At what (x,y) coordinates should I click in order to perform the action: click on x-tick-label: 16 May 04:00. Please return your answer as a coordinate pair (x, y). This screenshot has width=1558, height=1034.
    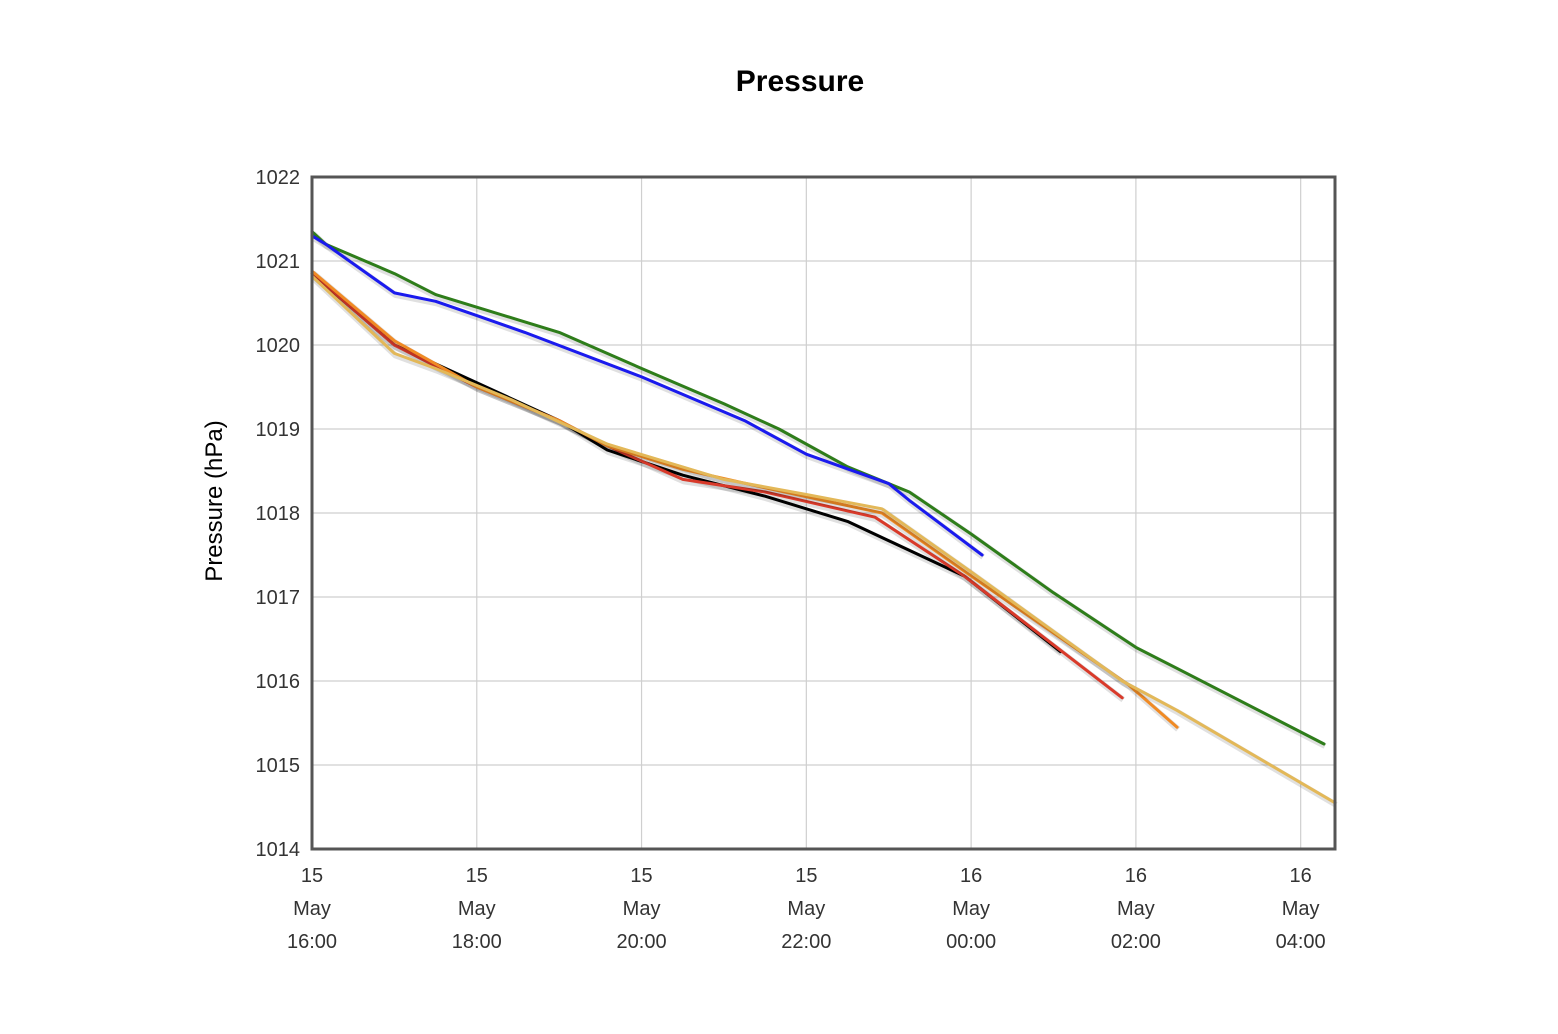
    Looking at the image, I should click on (1301, 909).